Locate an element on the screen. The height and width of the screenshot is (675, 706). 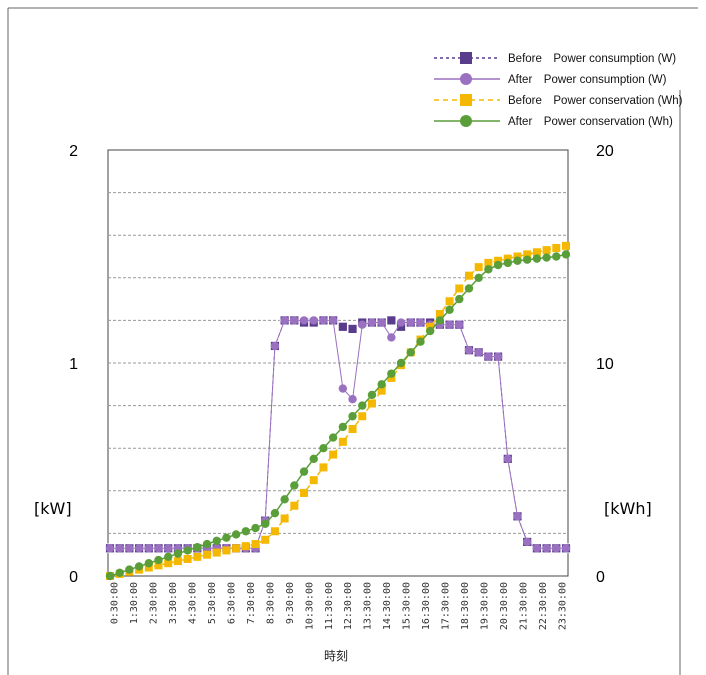
x-tick-label: 5:30:00 is located at coordinates (212, 603).